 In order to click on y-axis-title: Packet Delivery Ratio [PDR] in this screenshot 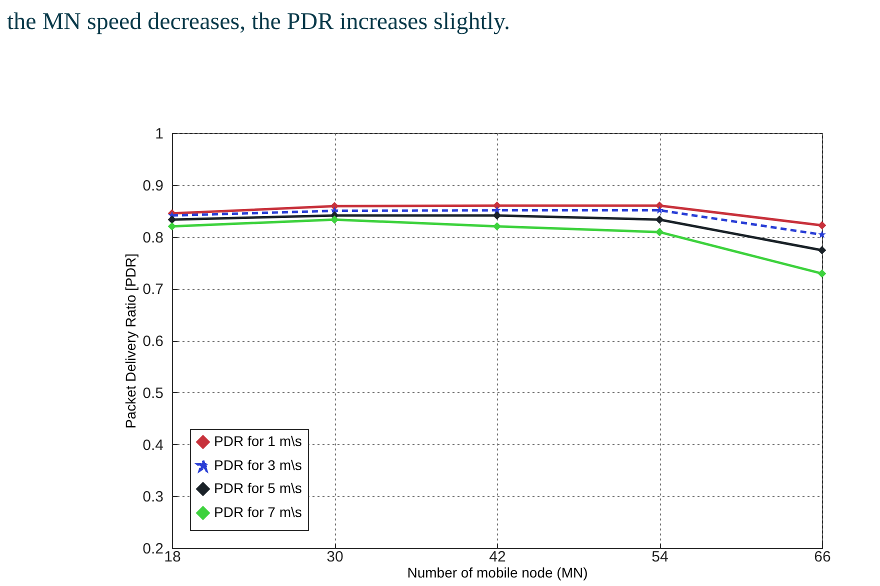, I will do `click(130, 341)`.